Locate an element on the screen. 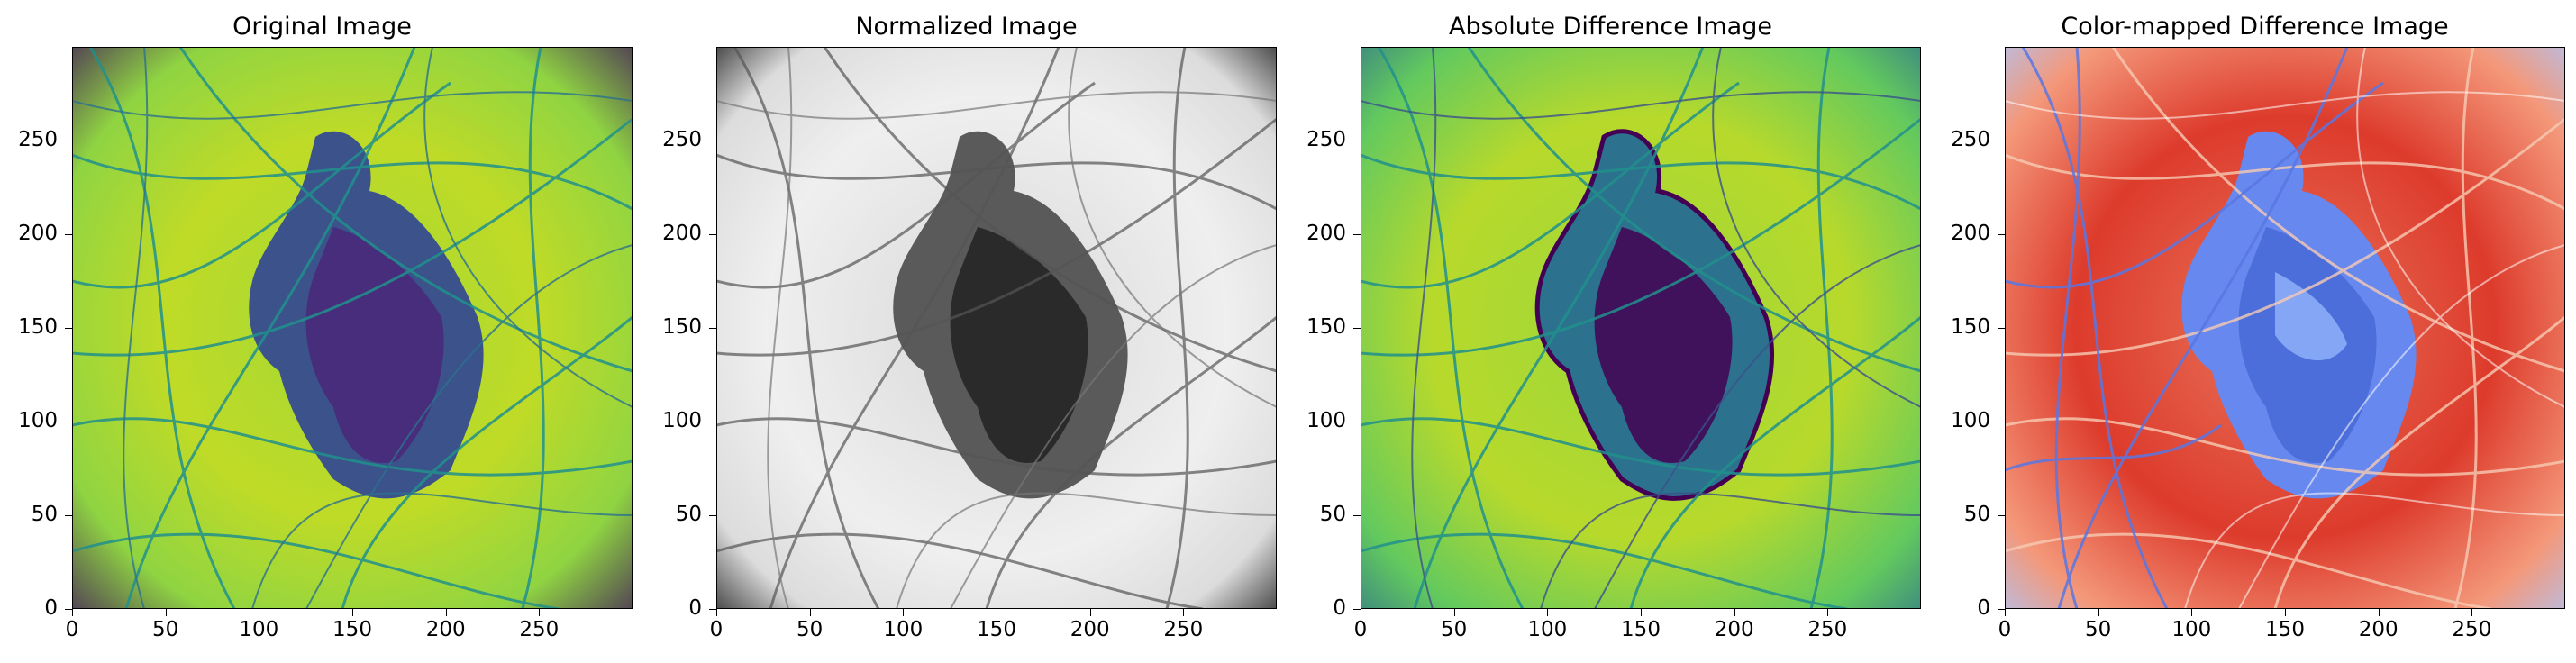  panel-title: Normalized Image is located at coordinates (966, 27).